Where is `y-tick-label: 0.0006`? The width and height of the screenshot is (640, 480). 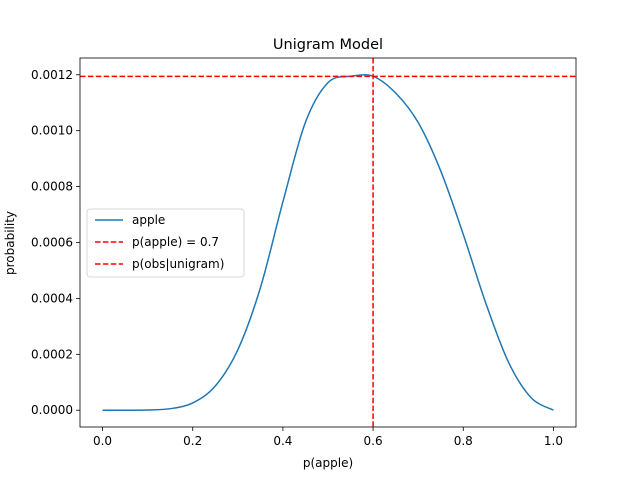
y-tick-label: 0.0006 is located at coordinates (52, 243).